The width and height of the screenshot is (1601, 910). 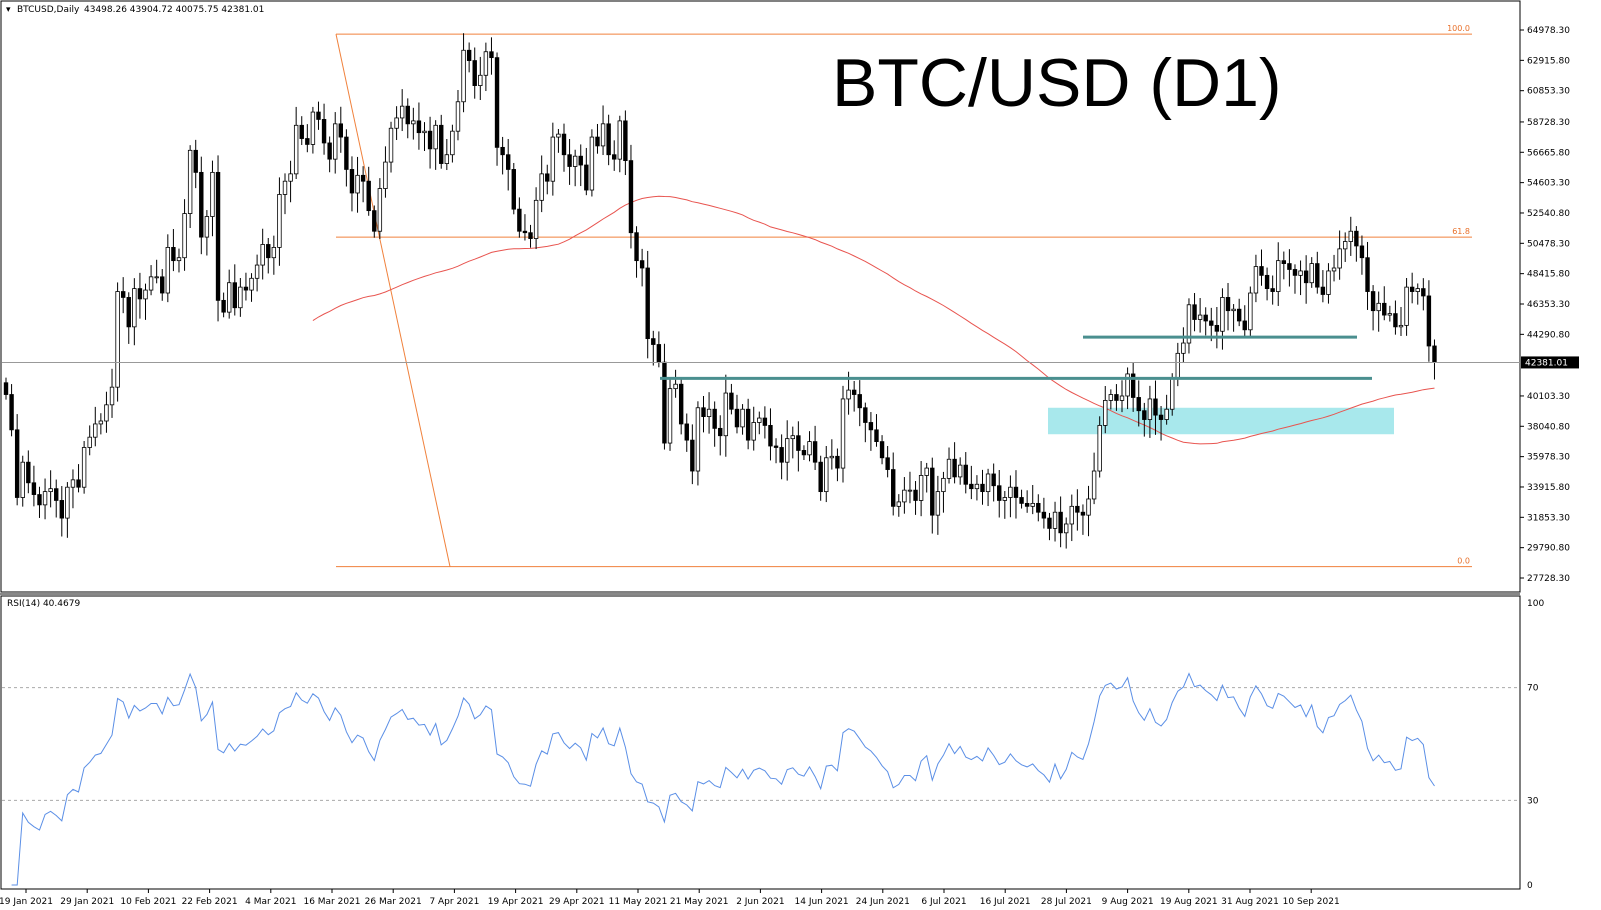 What do you see at coordinates (1250, 902) in the screenshot?
I see `time-tick-label: 31 Aug 2021` at bounding box center [1250, 902].